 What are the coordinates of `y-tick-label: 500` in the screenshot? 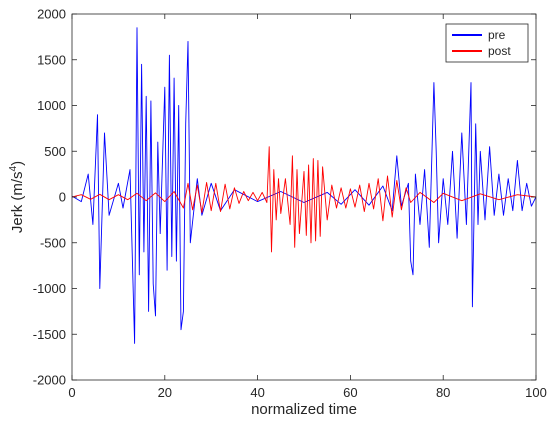 It's located at (55, 151).